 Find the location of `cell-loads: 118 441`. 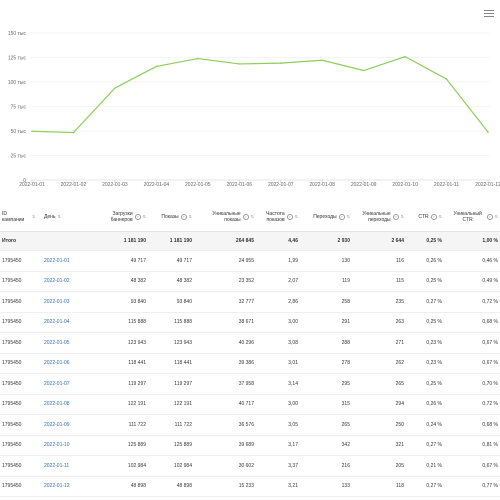

cell-loads: 118 441 is located at coordinates (121, 363).